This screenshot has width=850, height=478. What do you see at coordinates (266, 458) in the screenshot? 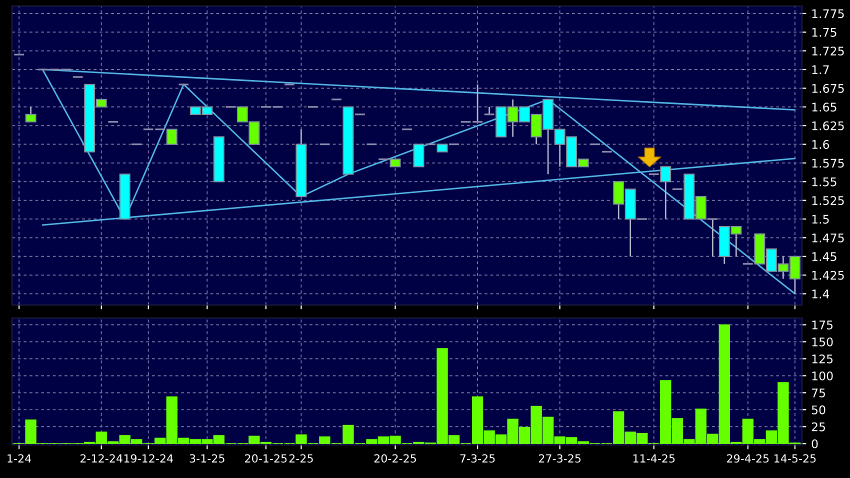
I see `x-tick-label: 20-1-25` at bounding box center [266, 458].